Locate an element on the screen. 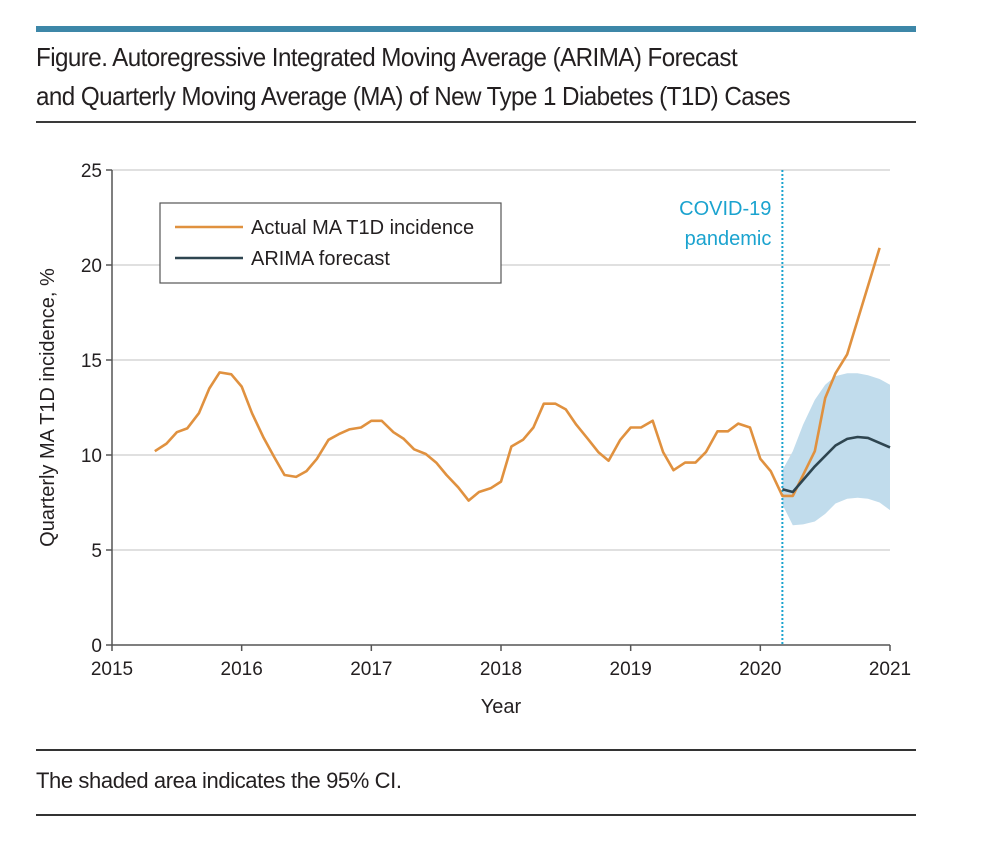 The image size is (1000, 841). figure-caption: The shaded area indicates the 95% CI. is located at coordinates (219, 780).